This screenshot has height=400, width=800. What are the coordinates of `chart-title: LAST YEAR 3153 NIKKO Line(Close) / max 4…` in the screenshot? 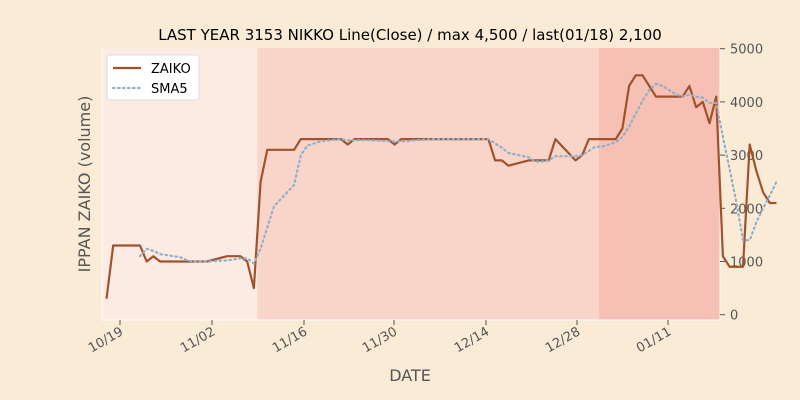 It's located at (410, 35).